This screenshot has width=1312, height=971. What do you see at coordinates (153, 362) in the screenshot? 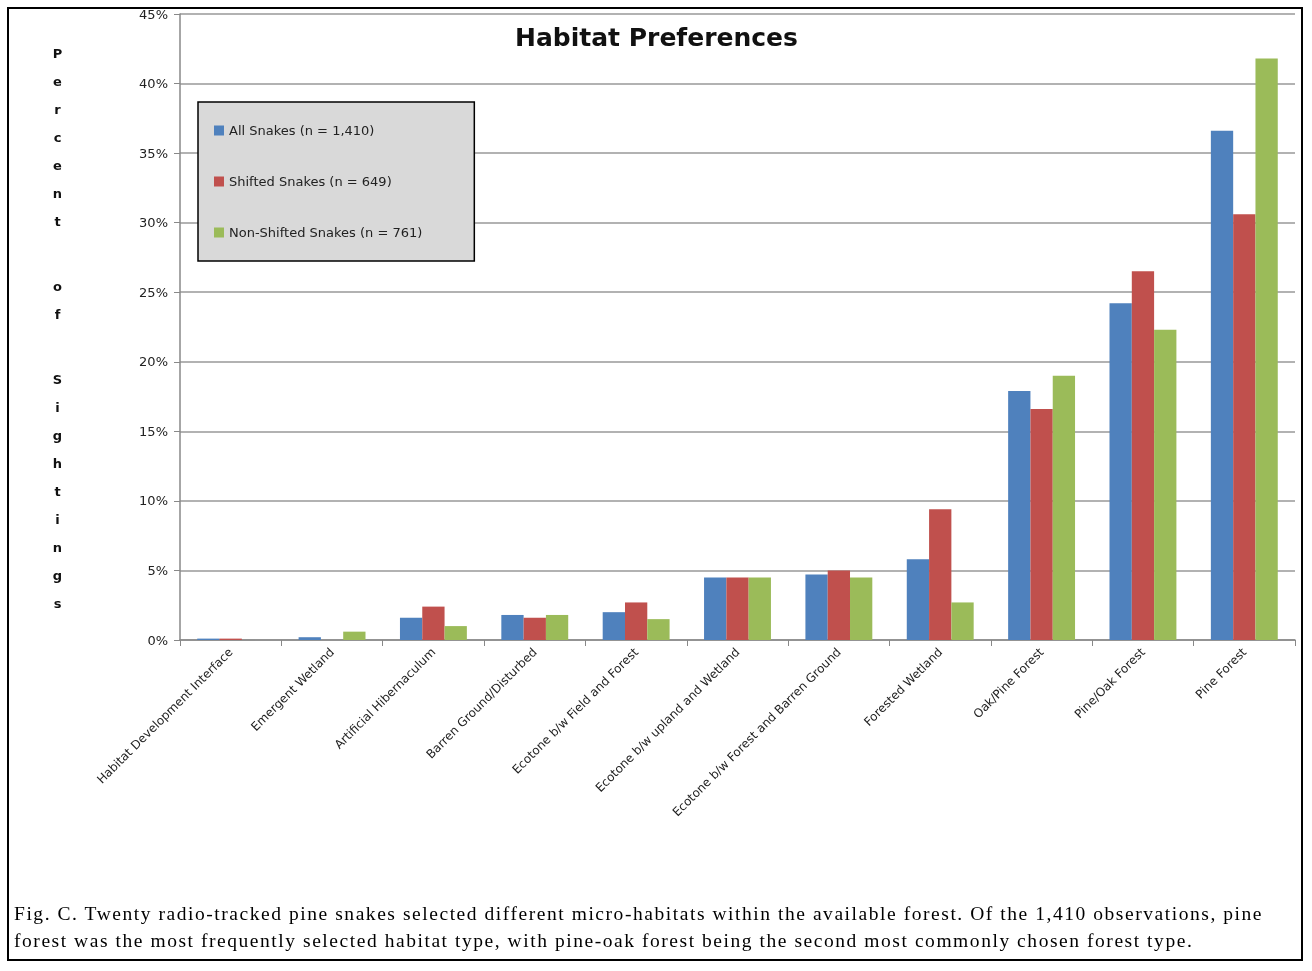
I see `y-tick-label: 20%` at bounding box center [153, 362].